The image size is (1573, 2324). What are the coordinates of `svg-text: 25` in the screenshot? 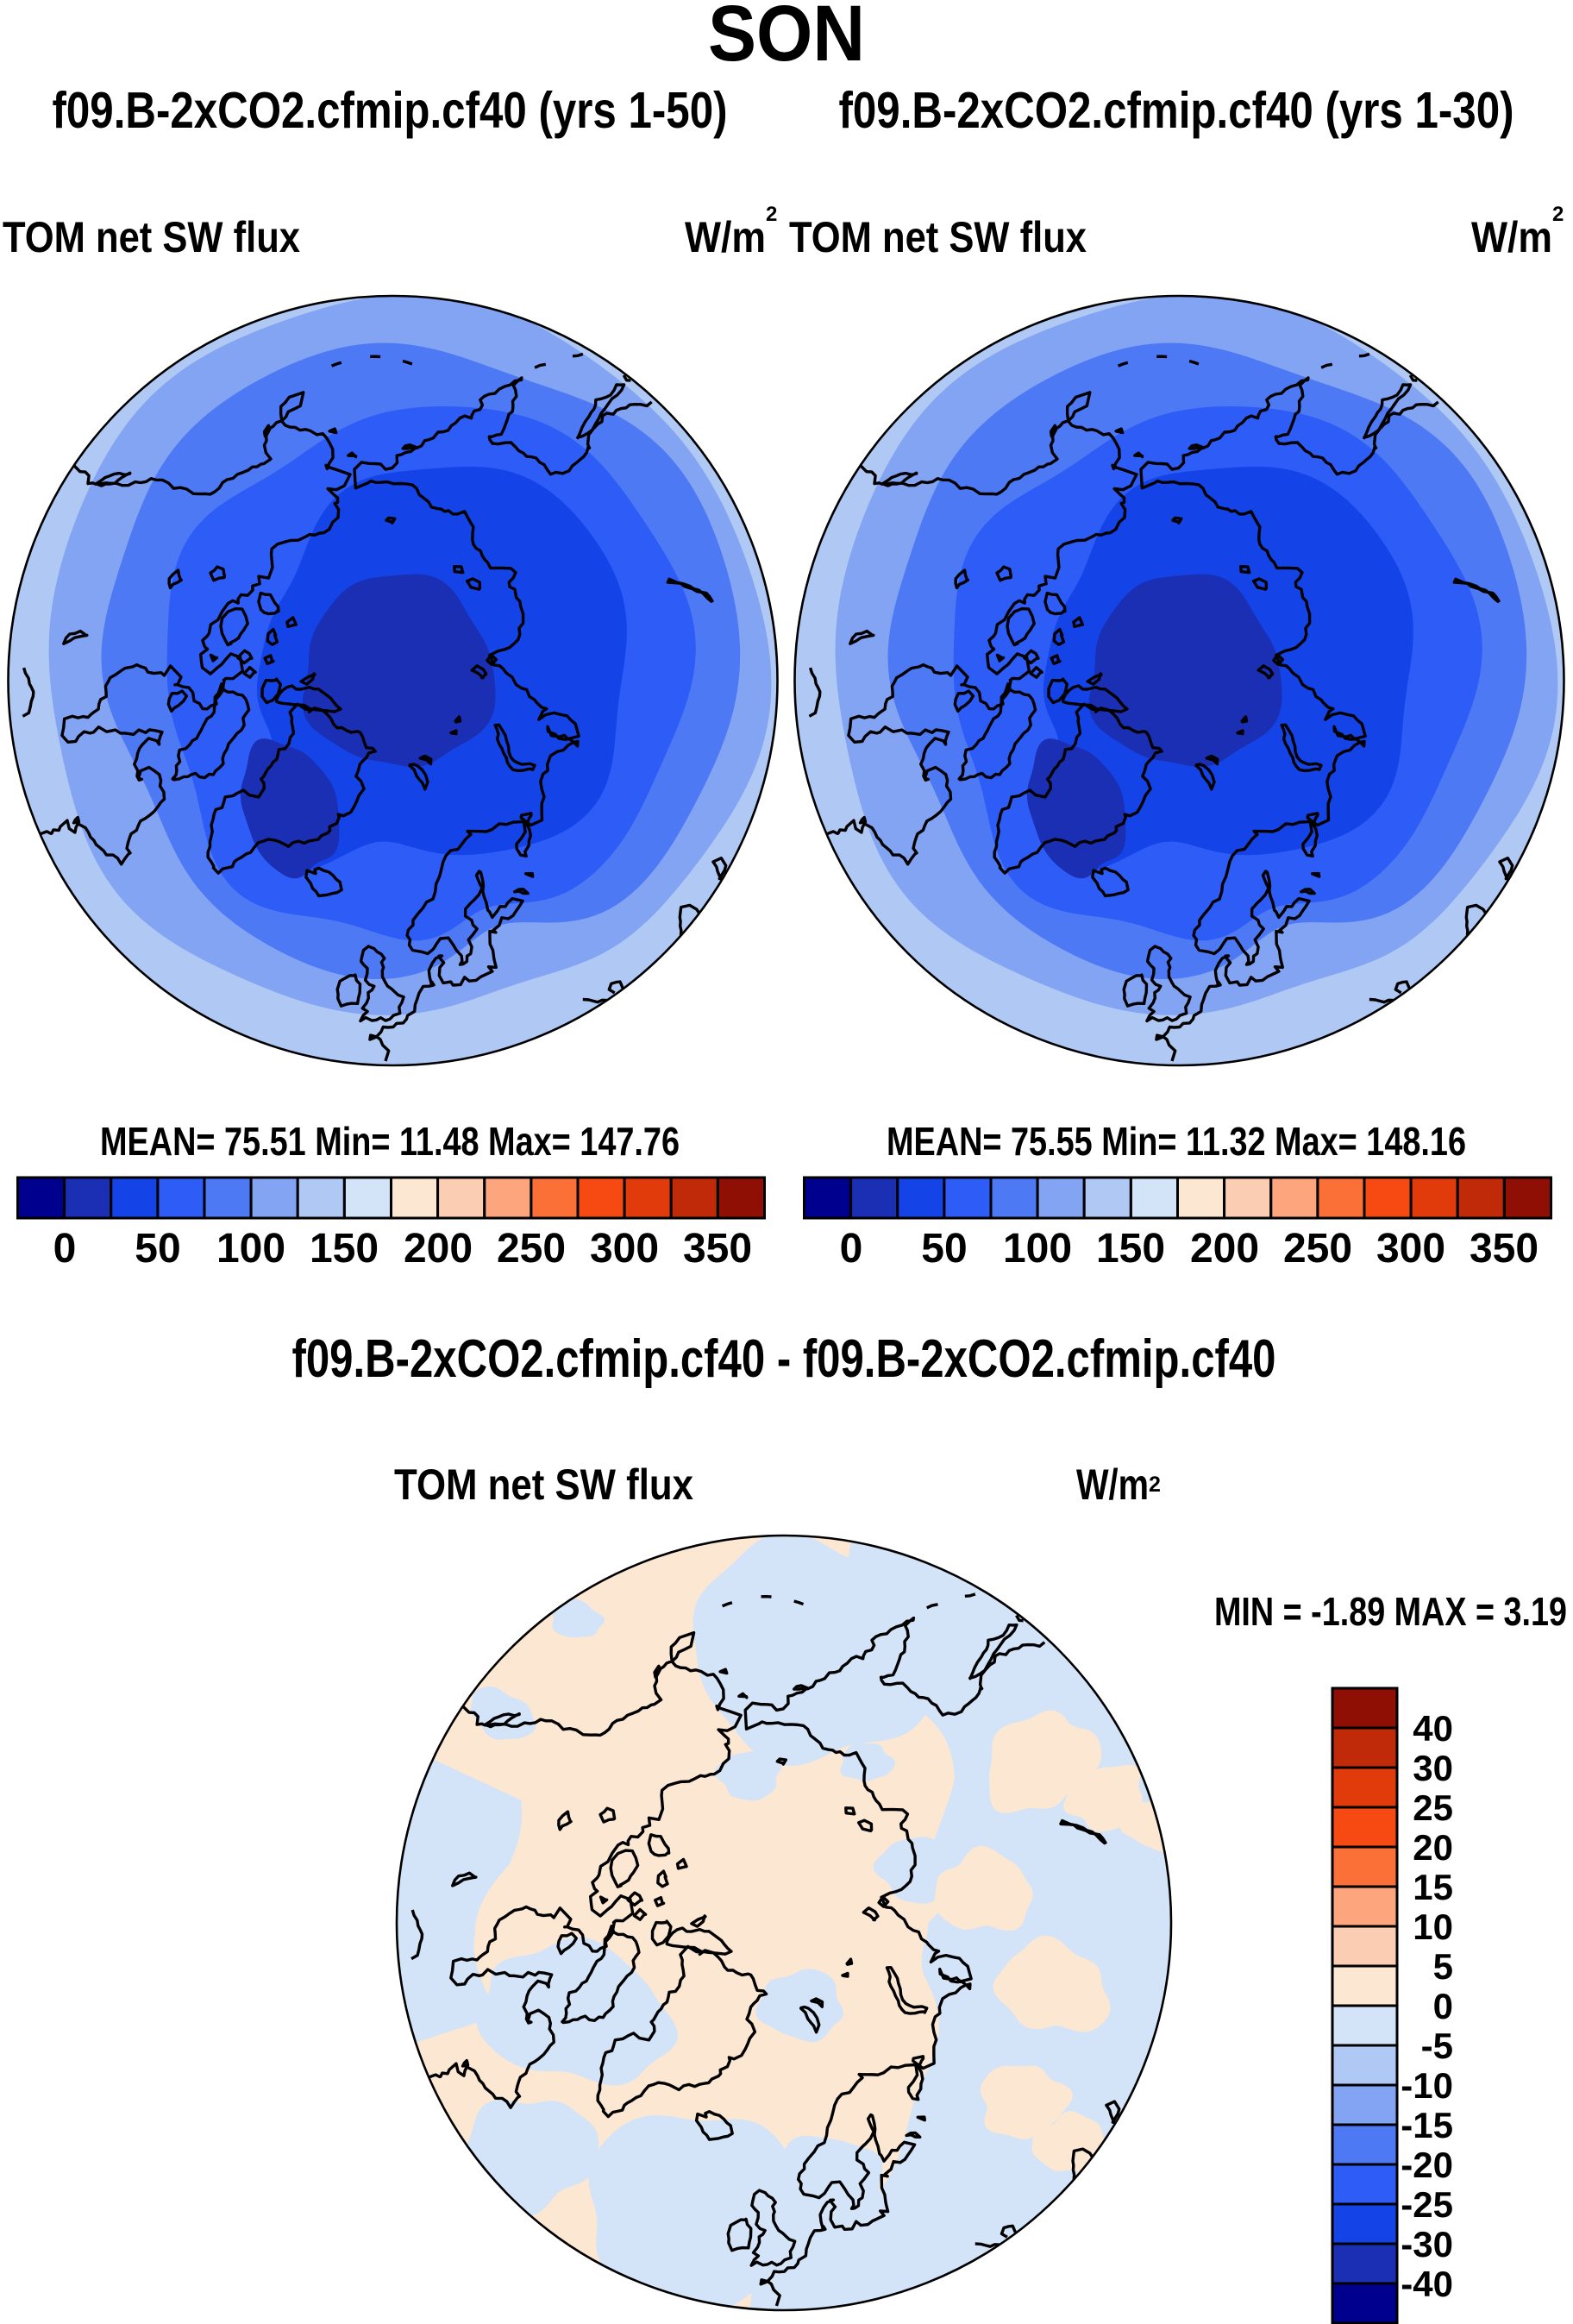 It's located at (1433, 1807).